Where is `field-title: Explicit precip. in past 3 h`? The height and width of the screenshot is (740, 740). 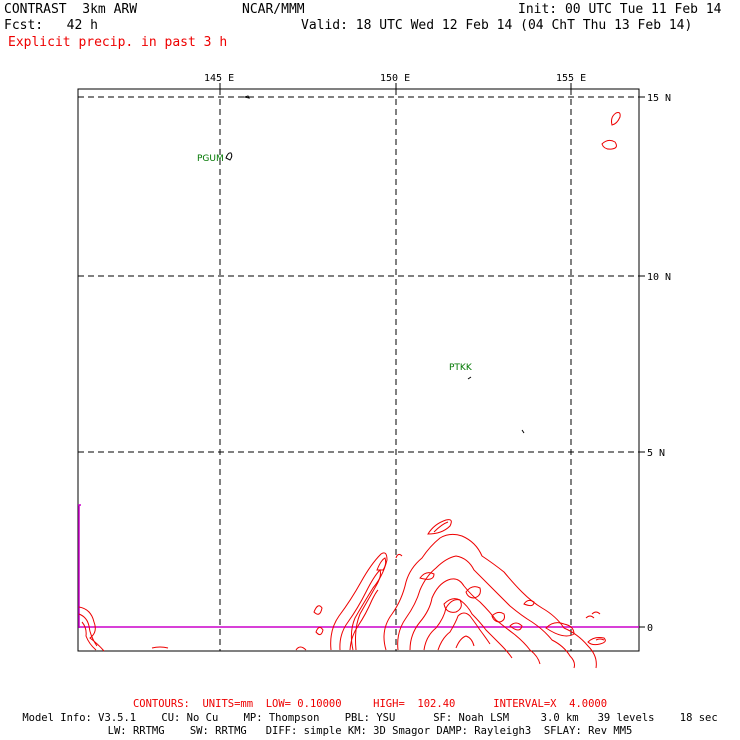 field-title: Explicit precip. in past 3 h is located at coordinates (118, 42).